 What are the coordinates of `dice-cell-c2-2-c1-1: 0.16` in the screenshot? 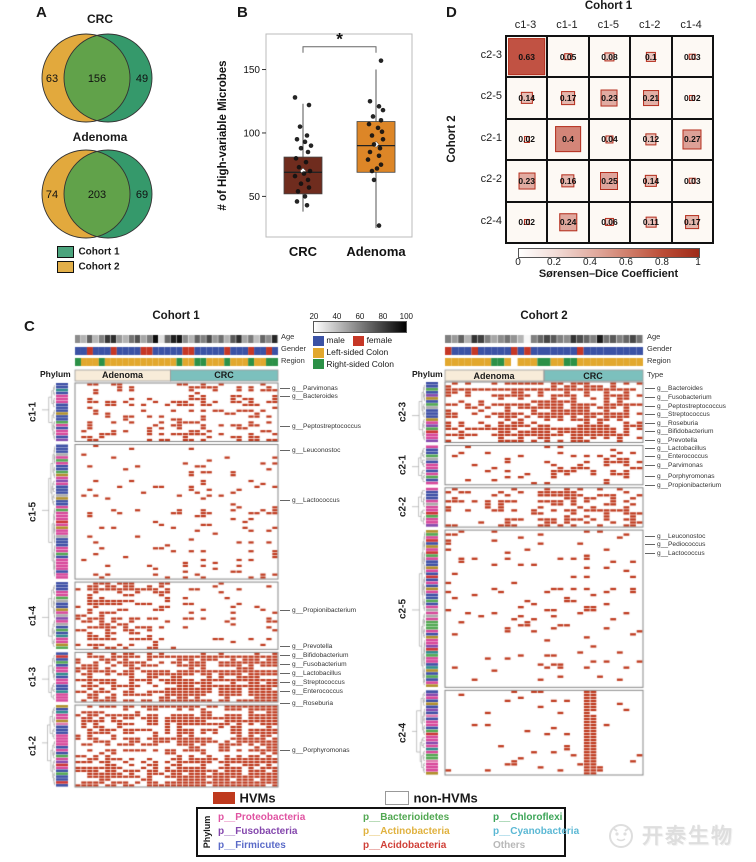 It's located at (568, 181).